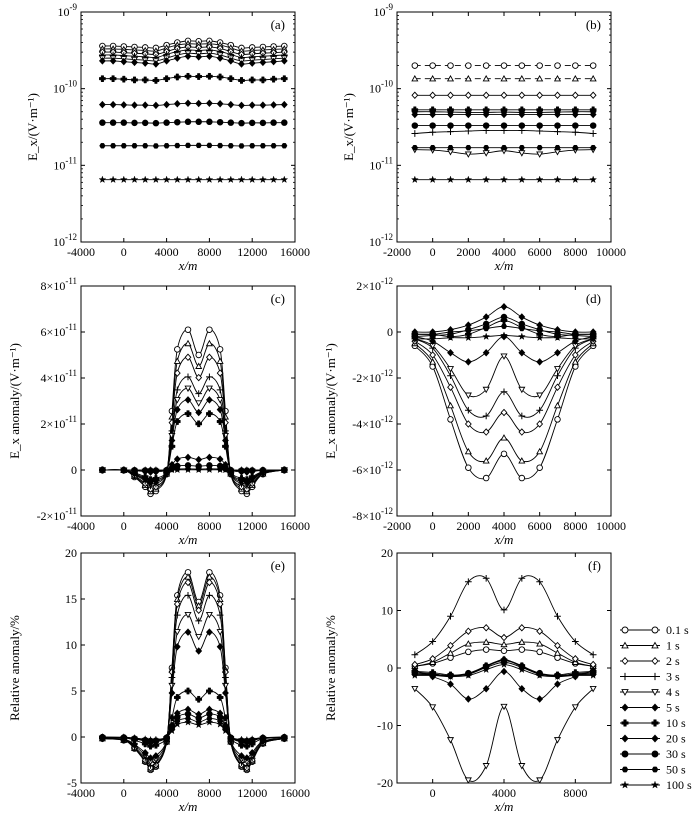 This screenshot has width=700, height=822. I want to click on panel-label: (f), so click(594, 565).